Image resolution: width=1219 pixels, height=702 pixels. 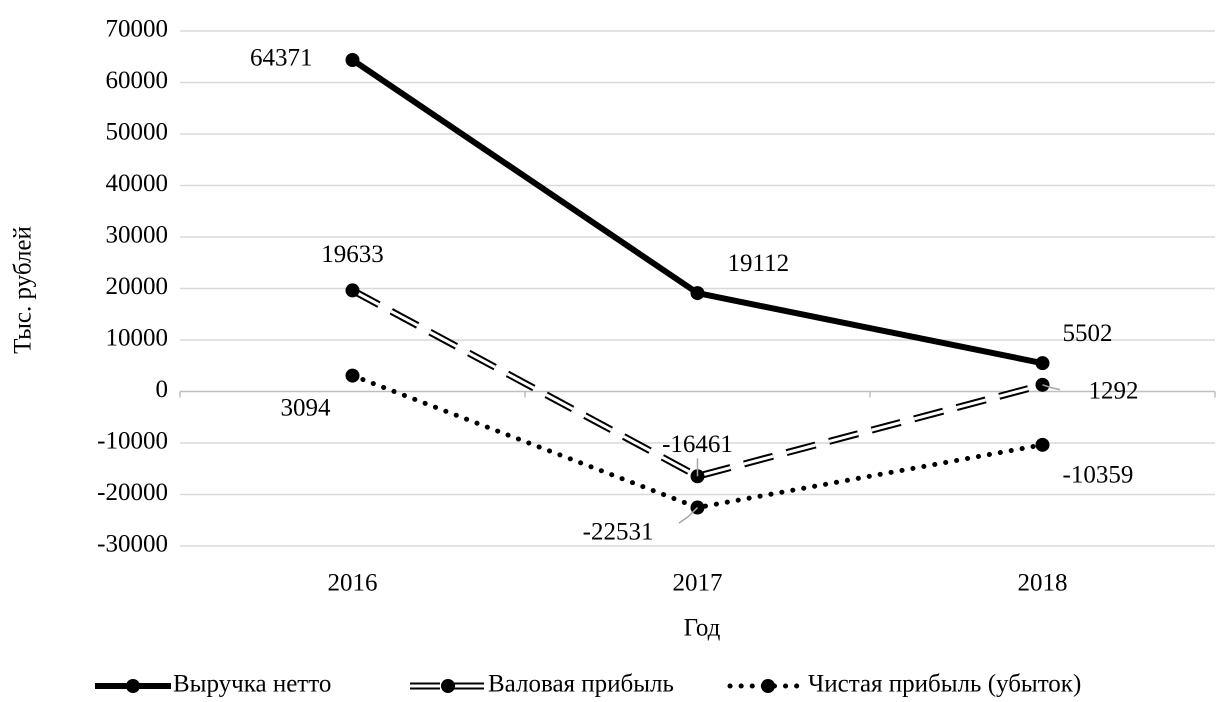 What do you see at coordinates (162, 389) in the screenshot?
I see `y-tick-label: 0` at bounding box center [162, 389].